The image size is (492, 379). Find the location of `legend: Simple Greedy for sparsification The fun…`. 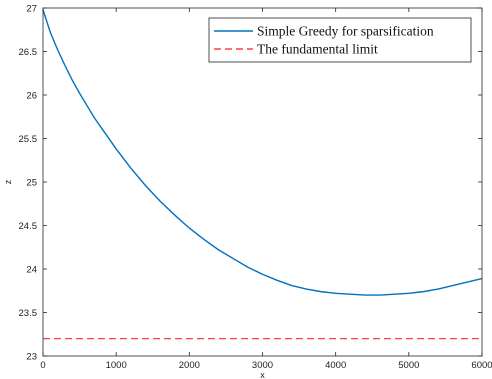

legend: Simple Greedy for sparsification The fun… is located at coordinates (340, 40).